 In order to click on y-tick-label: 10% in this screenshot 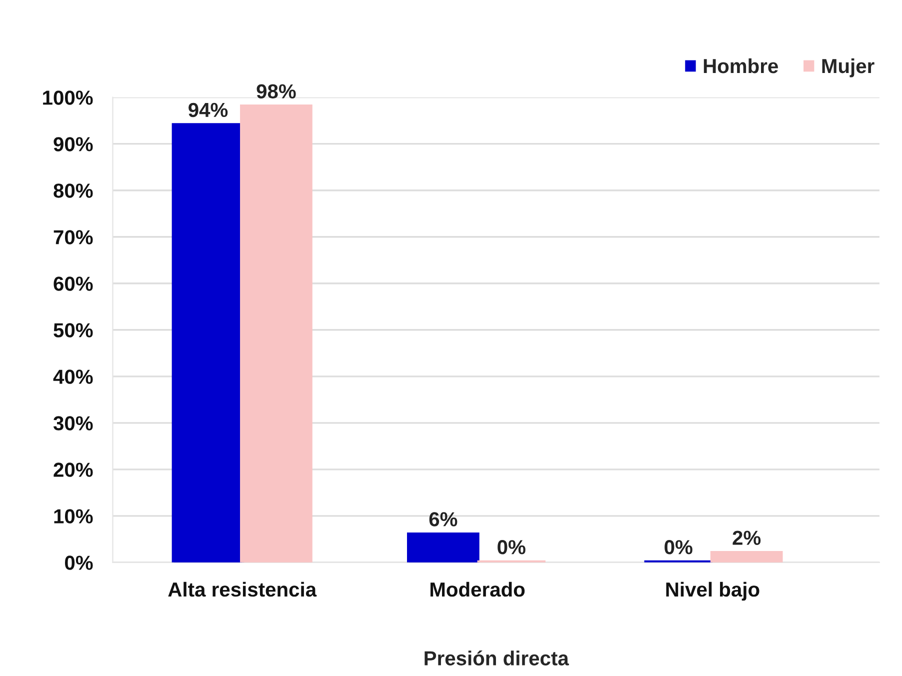, I will do `click(73, 516)`.